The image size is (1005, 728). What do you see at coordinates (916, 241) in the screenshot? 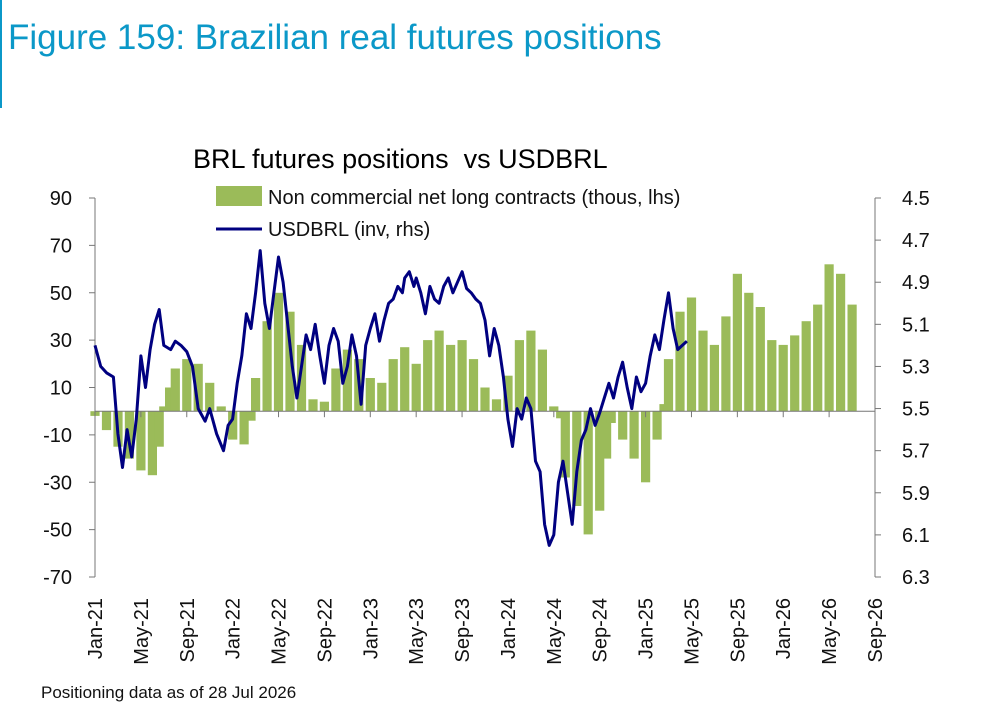
I see `right-tick-label-1: 4.7` at bounding box center [916, 241].